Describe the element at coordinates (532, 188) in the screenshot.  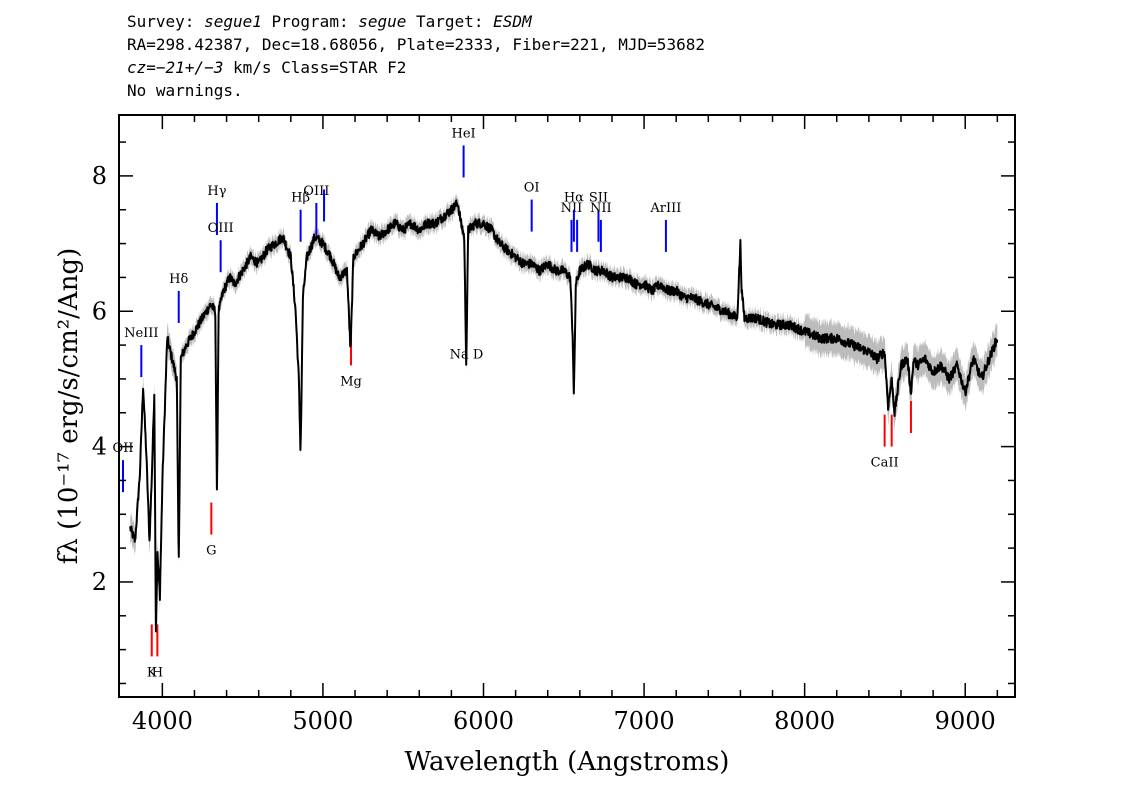
I see `emission-line-label: OI` at that location.